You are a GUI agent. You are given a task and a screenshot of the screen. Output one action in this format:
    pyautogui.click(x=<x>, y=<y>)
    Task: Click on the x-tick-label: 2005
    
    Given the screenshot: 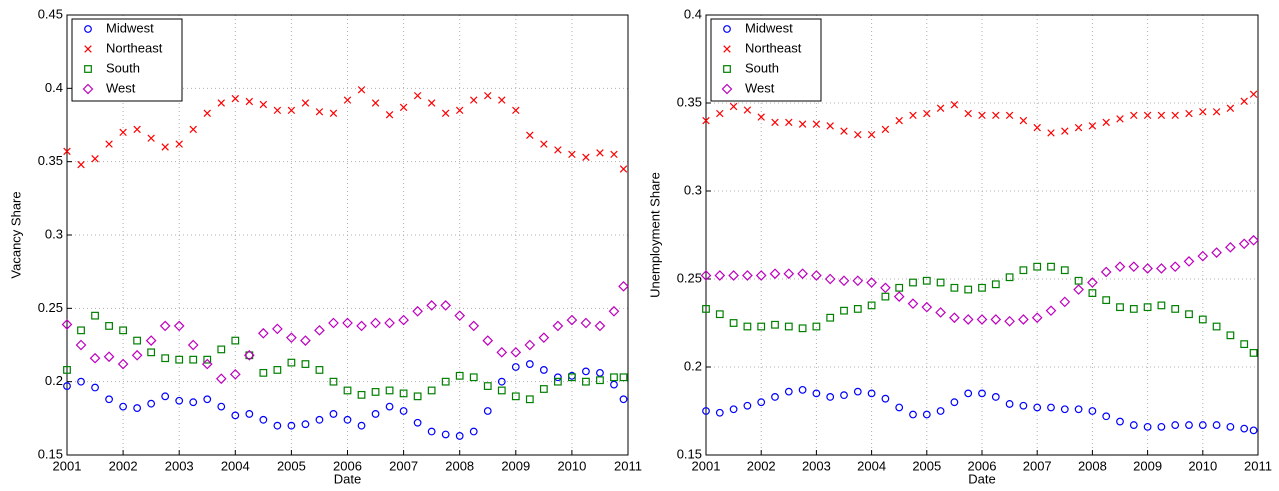 What is the action you would take?
    pyautogui.click(x=926, y=465)
    